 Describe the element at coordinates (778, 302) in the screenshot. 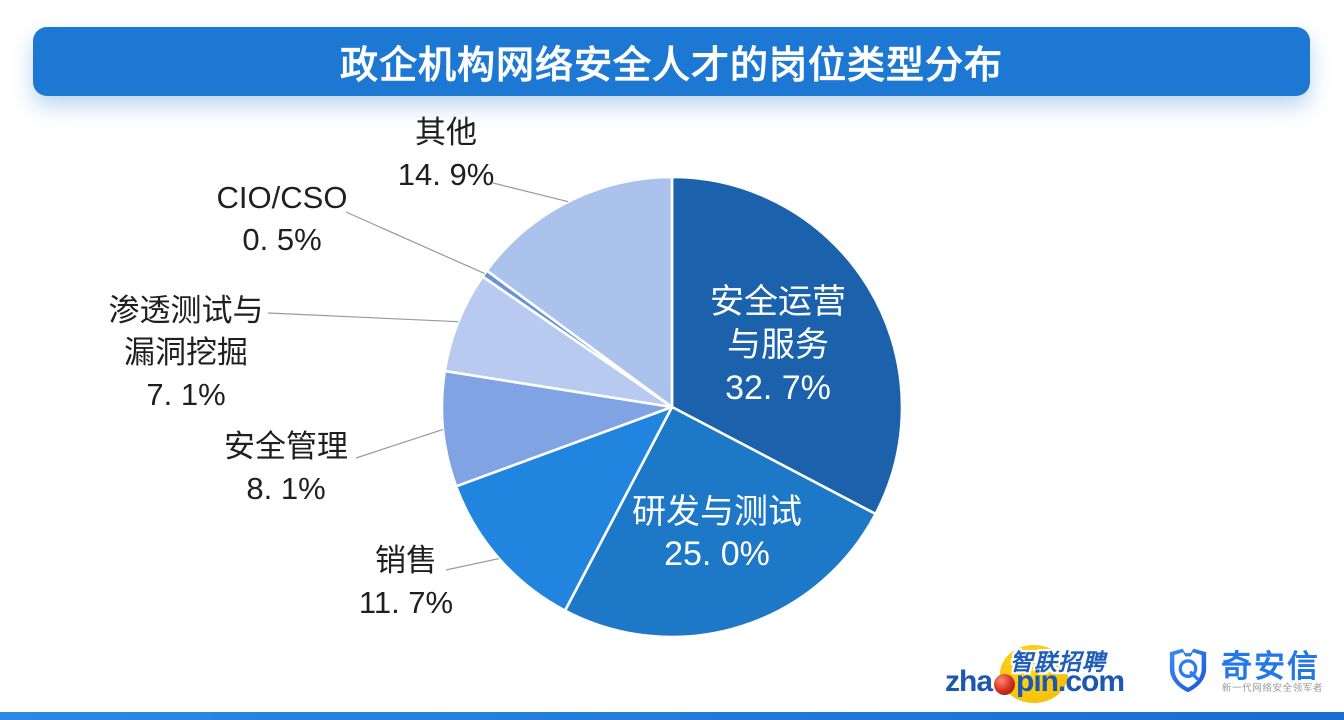

I see `pie-label-name-line: 安全运营` at that location.